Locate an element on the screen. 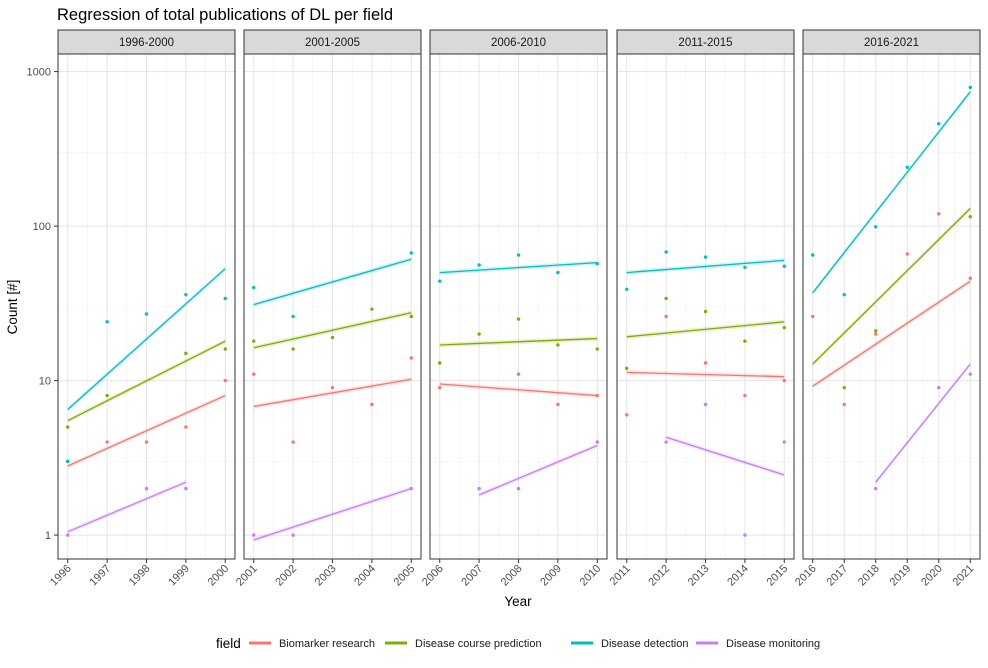  point-disease-course-prediction-2009 is located at coordinates (558, 345).